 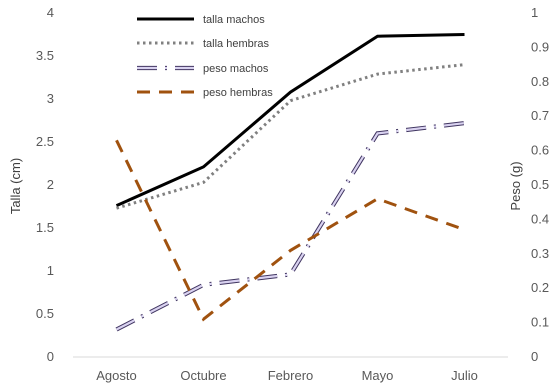 I want to click on legend-label: peso hembras, so click(x=238, y=93).